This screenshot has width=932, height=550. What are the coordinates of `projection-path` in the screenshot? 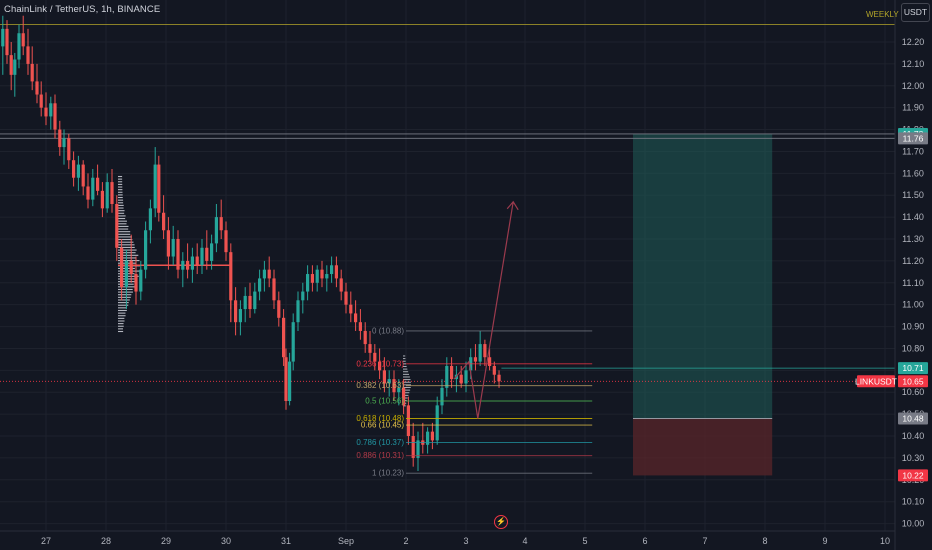 It's located at (486, 309).